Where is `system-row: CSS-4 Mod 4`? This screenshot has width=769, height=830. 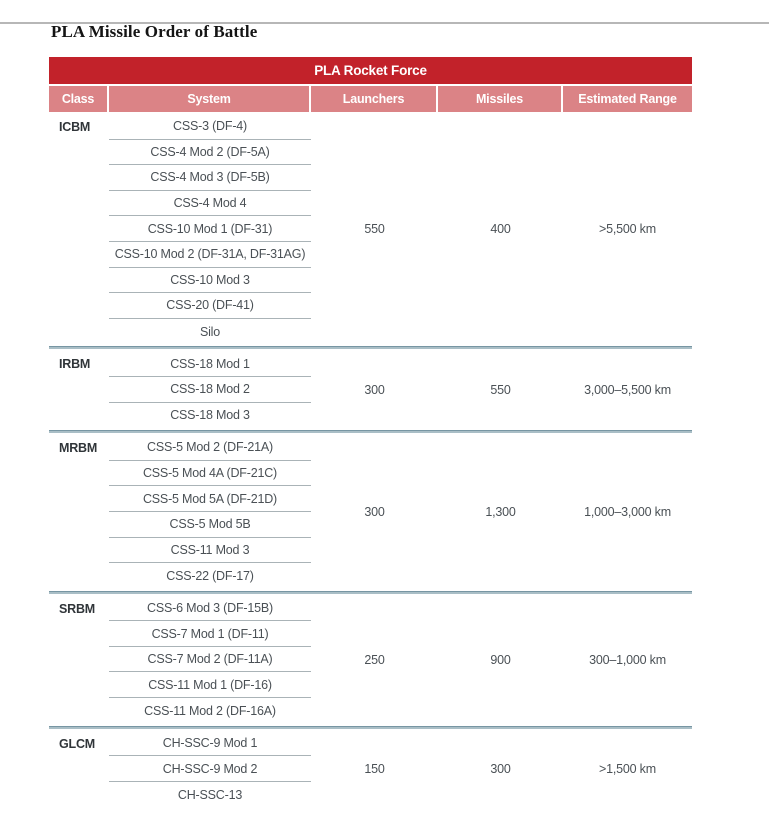 system-row: CSS-4 Mod 4 is located at coordinates (210, 204).